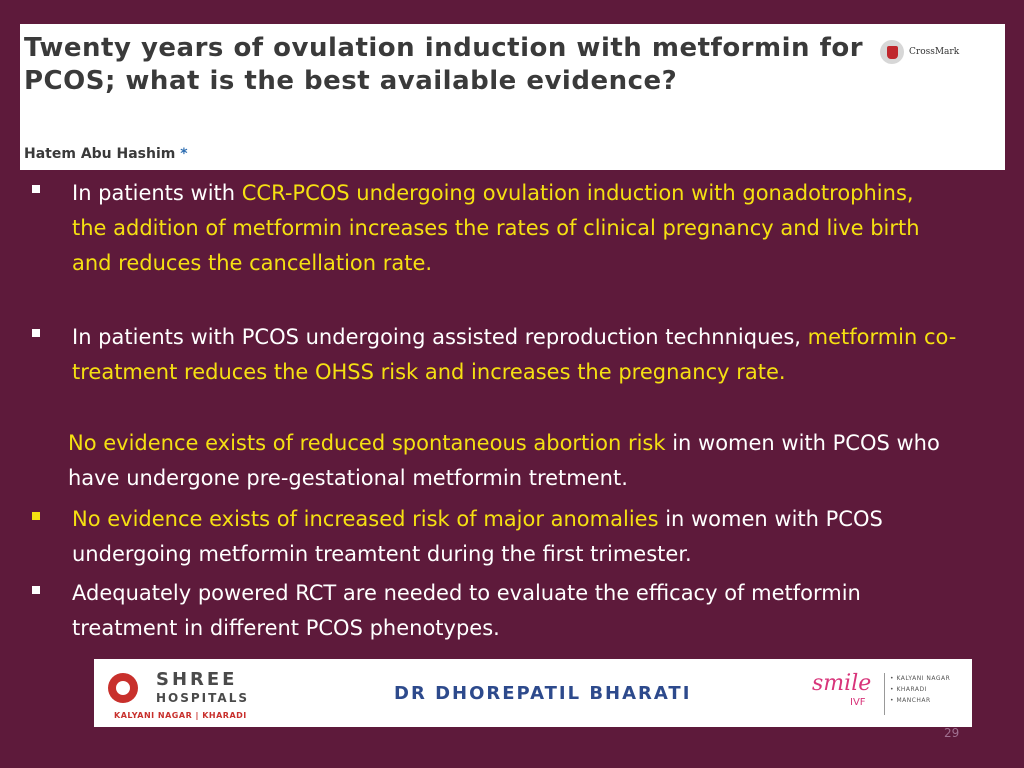  What do you see at coordinates (197, 679) in the screenshot?
I see `shree-name: SHREE` at bounding box center [197, 679].